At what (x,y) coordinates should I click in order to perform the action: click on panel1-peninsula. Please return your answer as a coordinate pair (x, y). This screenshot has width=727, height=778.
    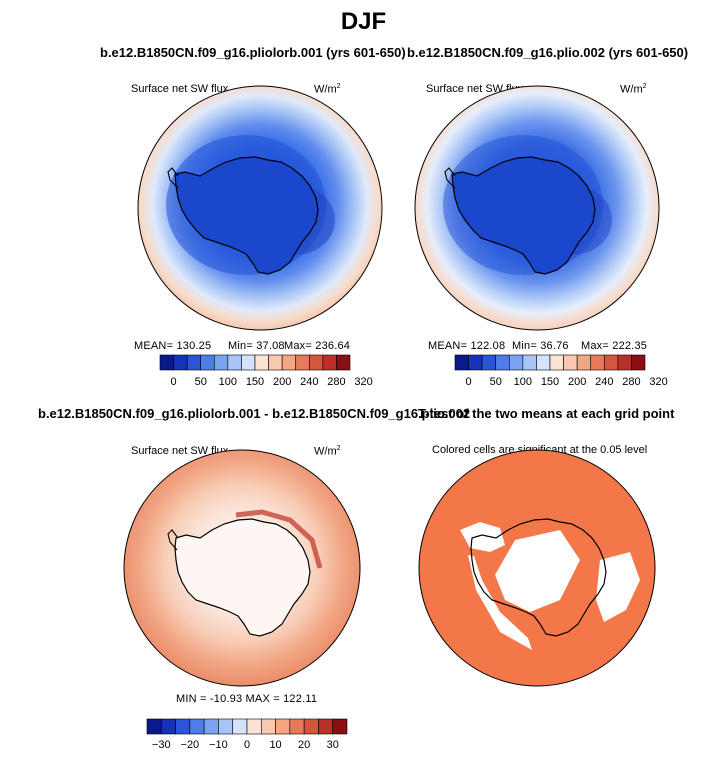
    Looking at the image, I should click on (173, 178).